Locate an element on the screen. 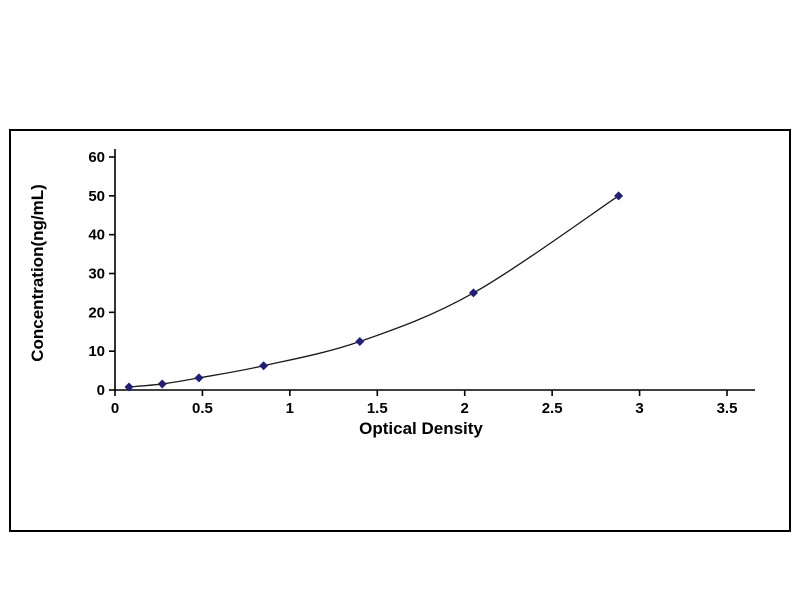  y-tick-label: 40 is located at coordinates (96, 235).